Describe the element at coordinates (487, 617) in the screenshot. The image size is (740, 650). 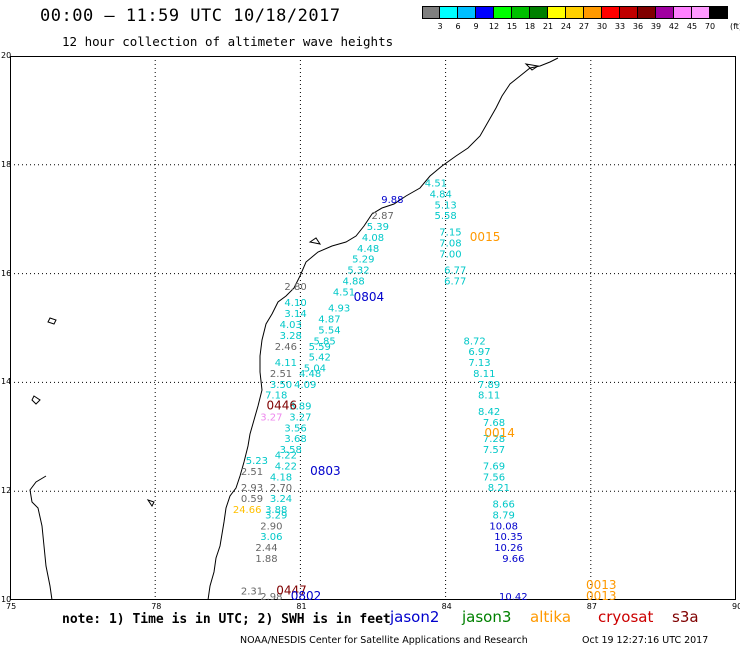
I see `satellite-legend-jason3: jason3` at that location.